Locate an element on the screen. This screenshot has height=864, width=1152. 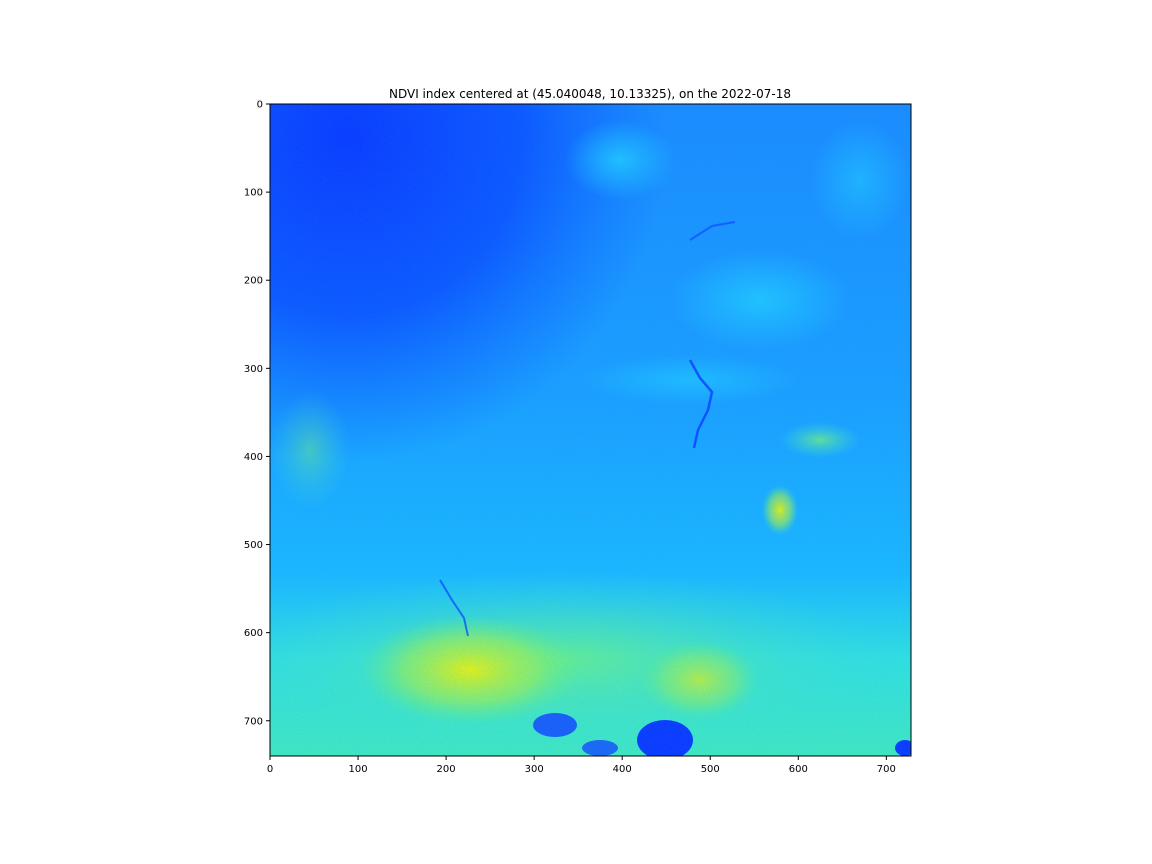
x-tick-label: 200 is located at coordinates (446, 769).